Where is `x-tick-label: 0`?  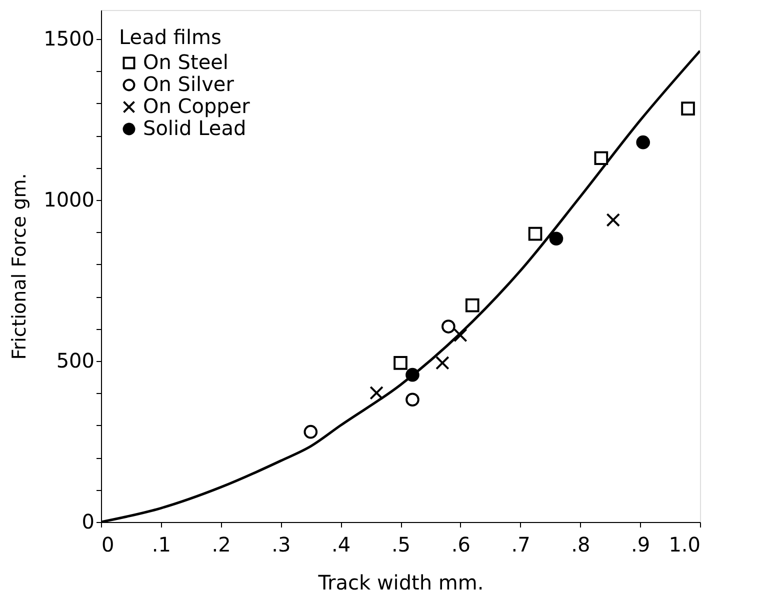
x-tick-label: 0 is located at coordinates (108, 544).